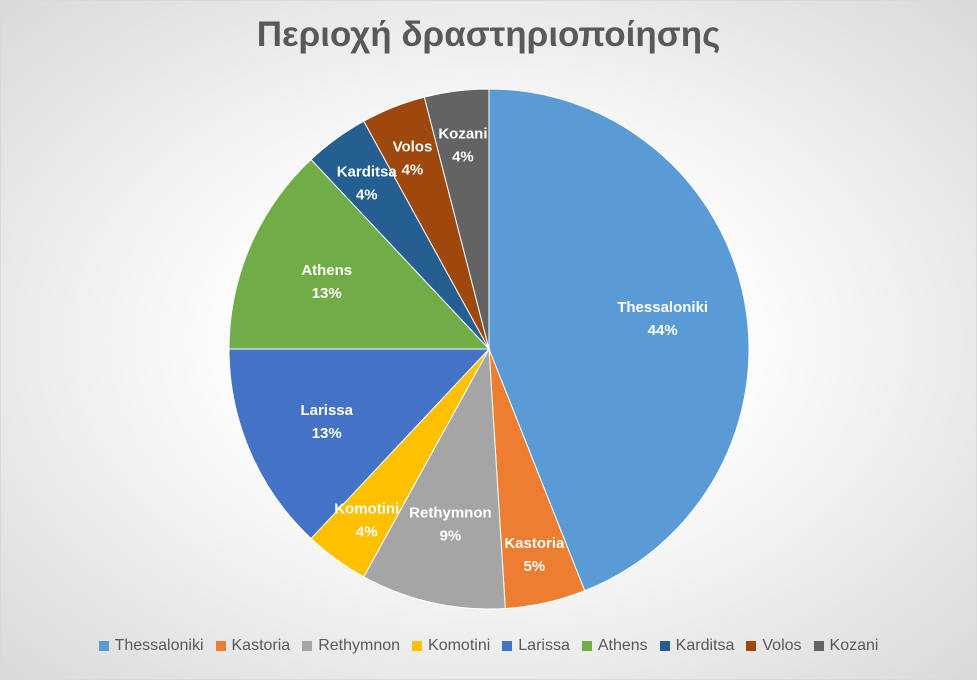 Image resolution: width=977 pixels, height=680 pixels. What do you see at coordinates (359, 444) in the screenshot?
I see `pie-slice-larissa` at bounding box center [359, 444].